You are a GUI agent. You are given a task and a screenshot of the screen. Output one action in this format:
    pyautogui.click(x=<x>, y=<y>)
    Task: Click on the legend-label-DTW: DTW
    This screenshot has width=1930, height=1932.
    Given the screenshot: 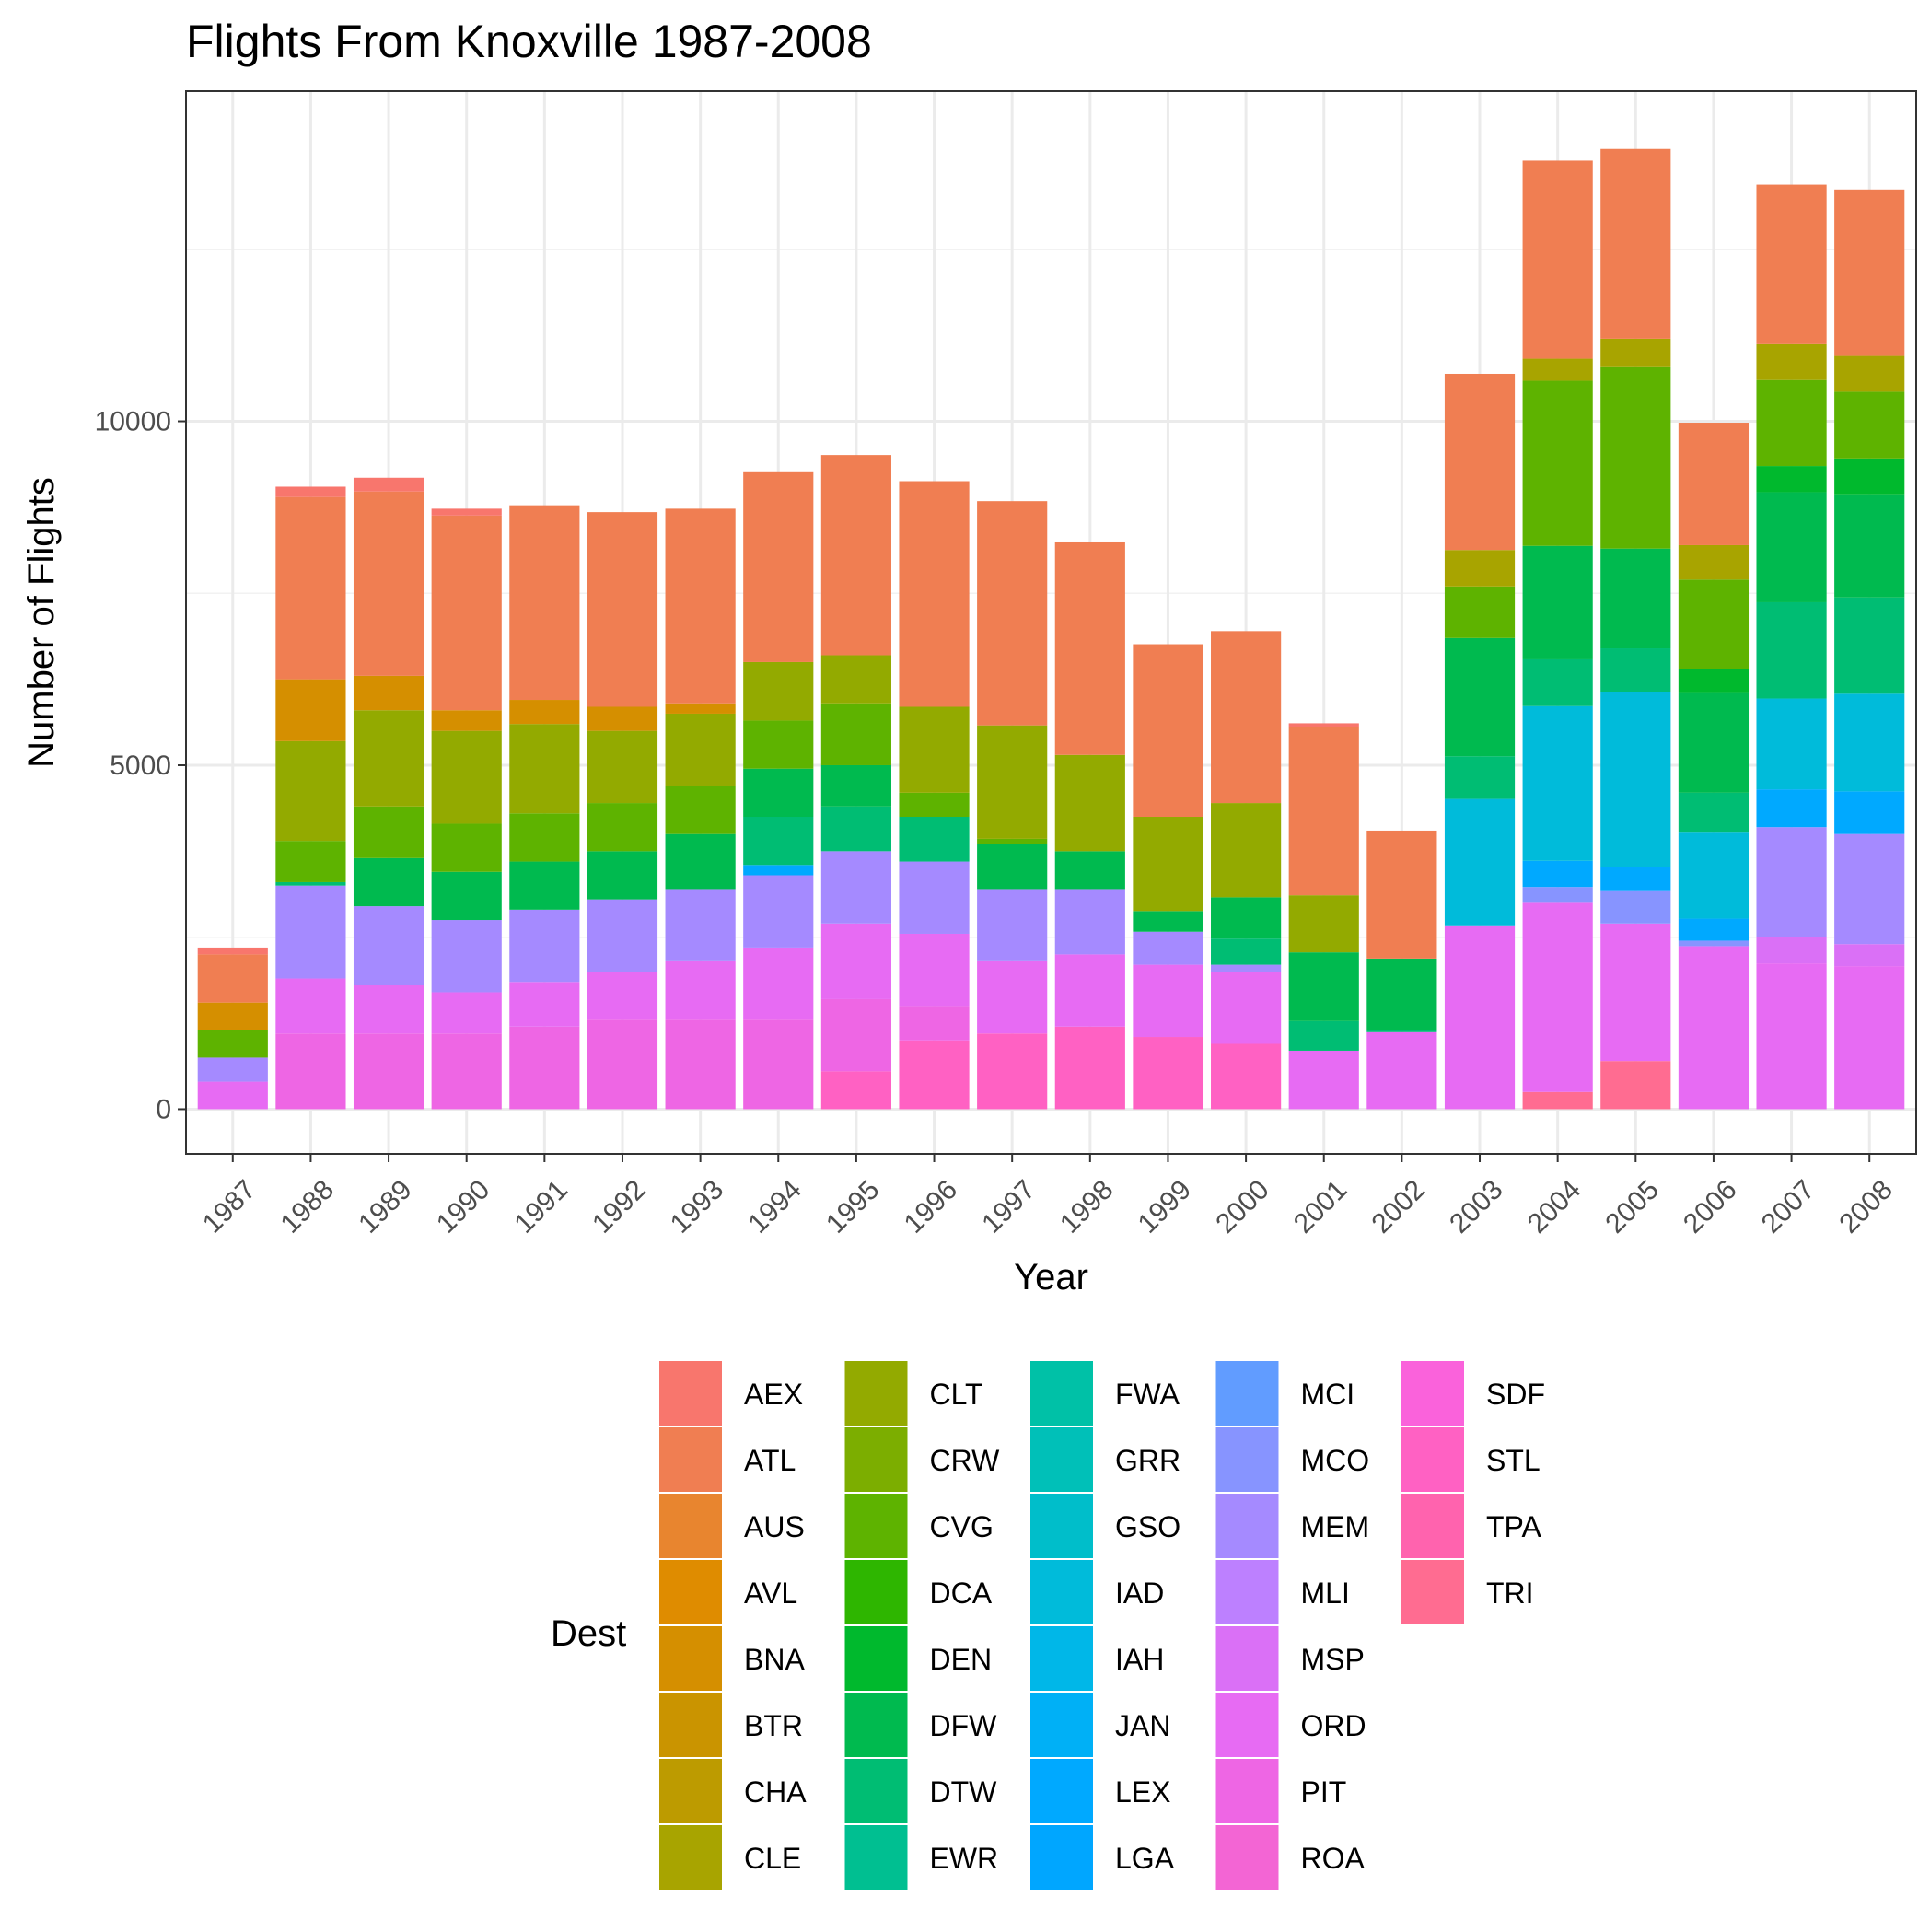 What is the action you would take?
    pyautogui.click(x=964, y=1792)
    